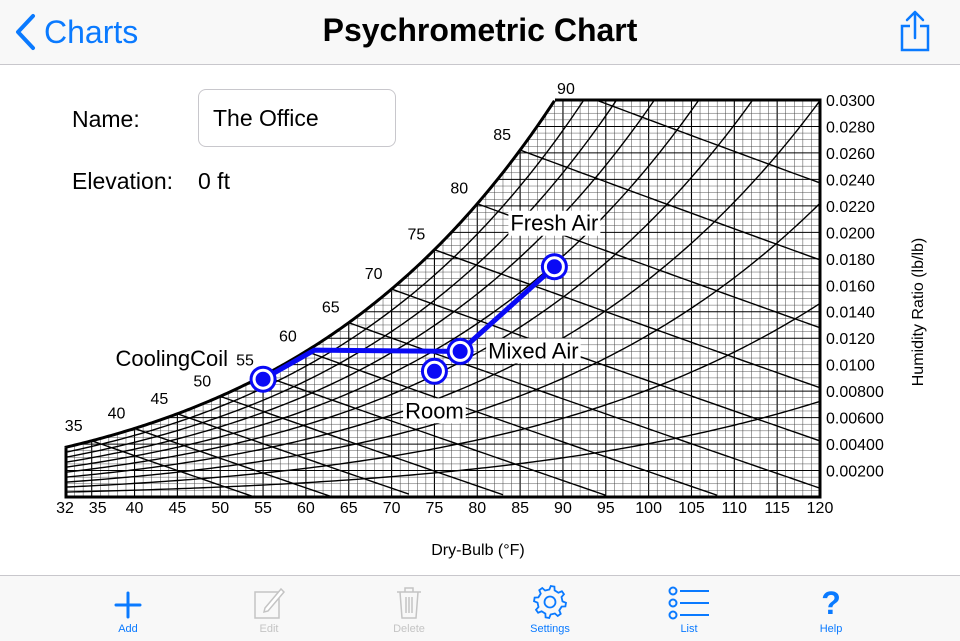  Describe the element at coordinates (831, 603) in the screenshot. I see `question-icon: ?` at that location.